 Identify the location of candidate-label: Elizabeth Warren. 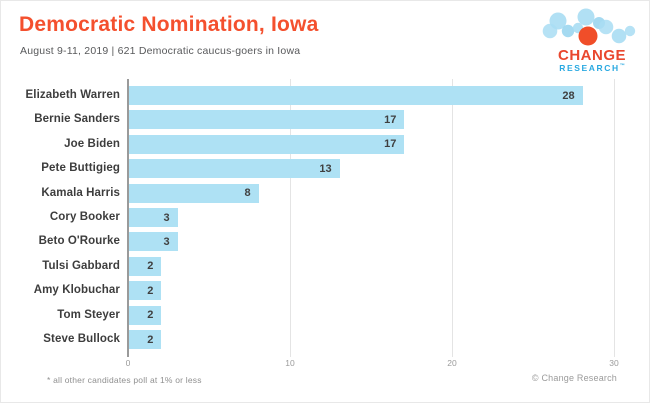
(72, 95).